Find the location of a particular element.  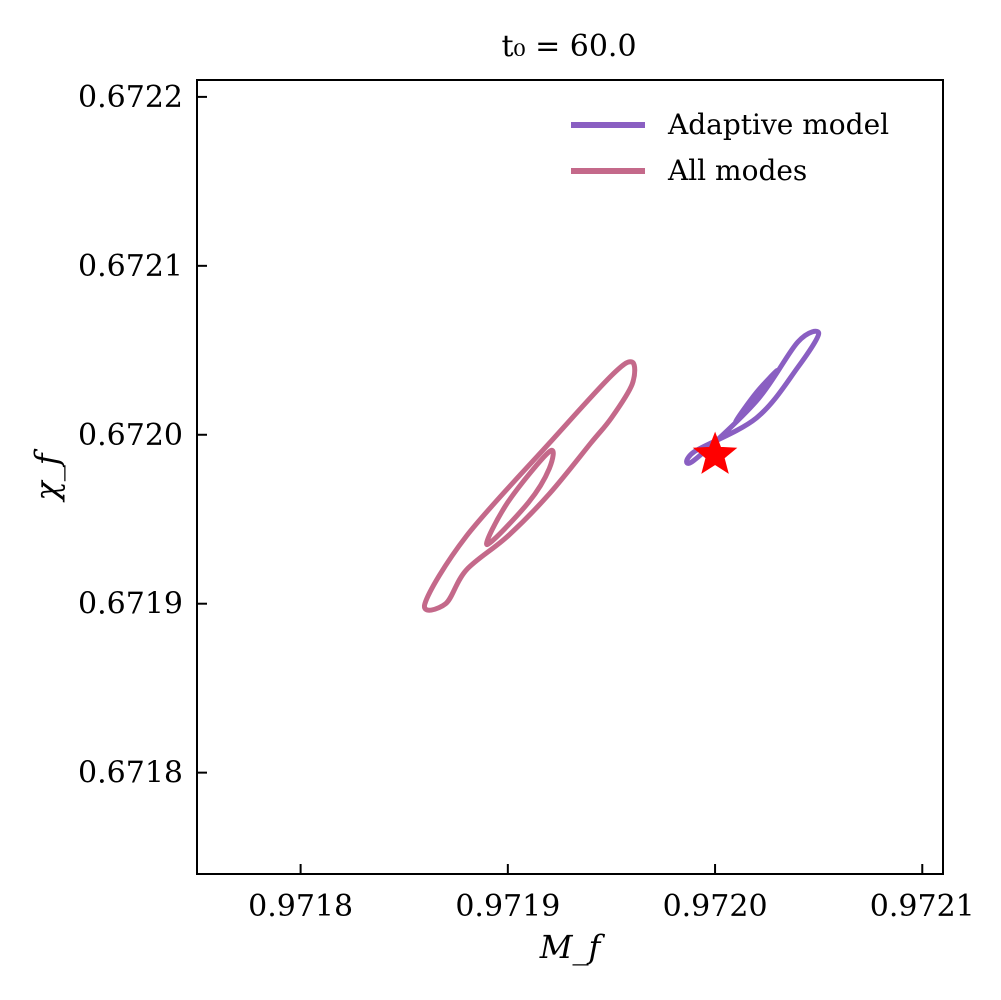

series-all-modes is located at coordinates (530, 486).